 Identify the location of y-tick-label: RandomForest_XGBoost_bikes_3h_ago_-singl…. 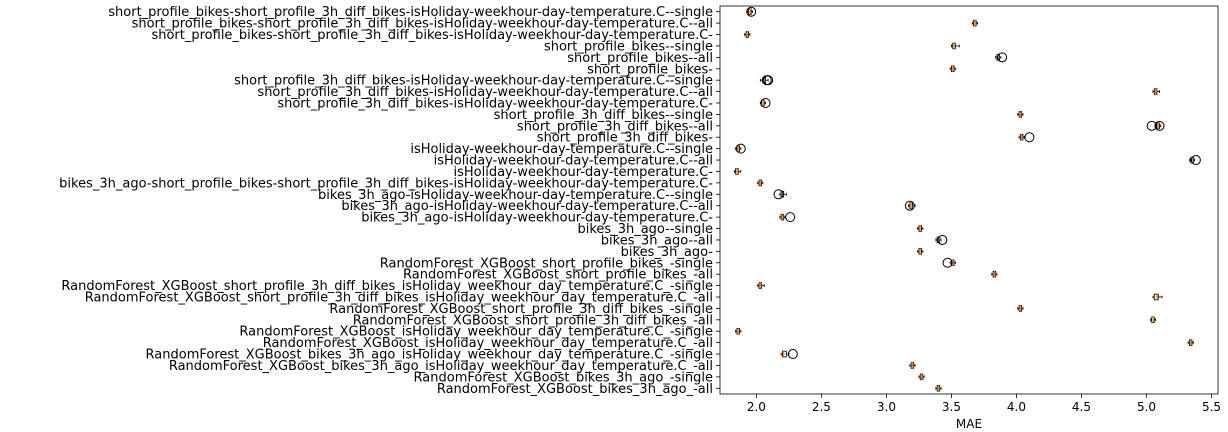
(563, 377).